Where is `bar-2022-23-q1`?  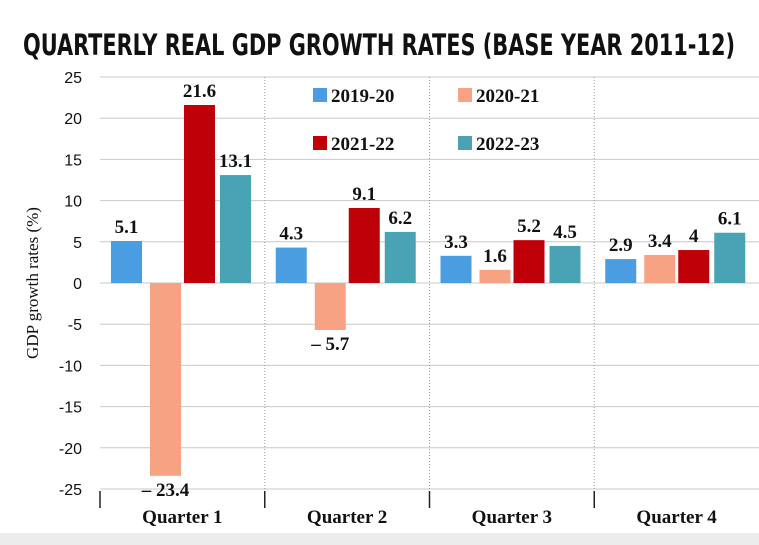 bar-2022-23-q1 is located at coordinates (235, 229).